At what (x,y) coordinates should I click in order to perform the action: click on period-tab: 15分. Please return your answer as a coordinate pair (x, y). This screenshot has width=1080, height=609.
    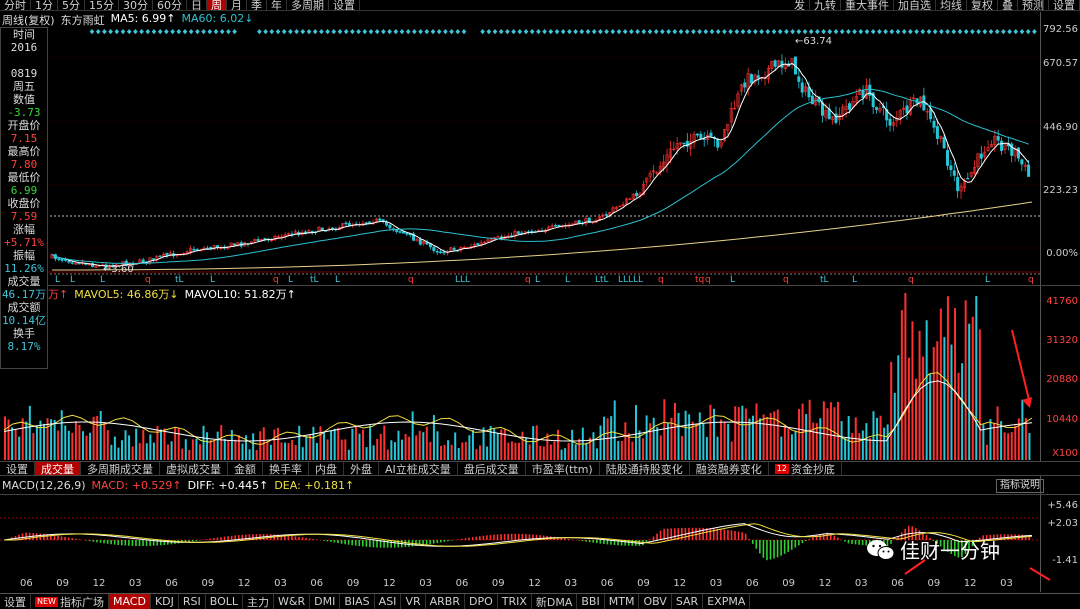
    Looking at the image, I should click on (102, 5).